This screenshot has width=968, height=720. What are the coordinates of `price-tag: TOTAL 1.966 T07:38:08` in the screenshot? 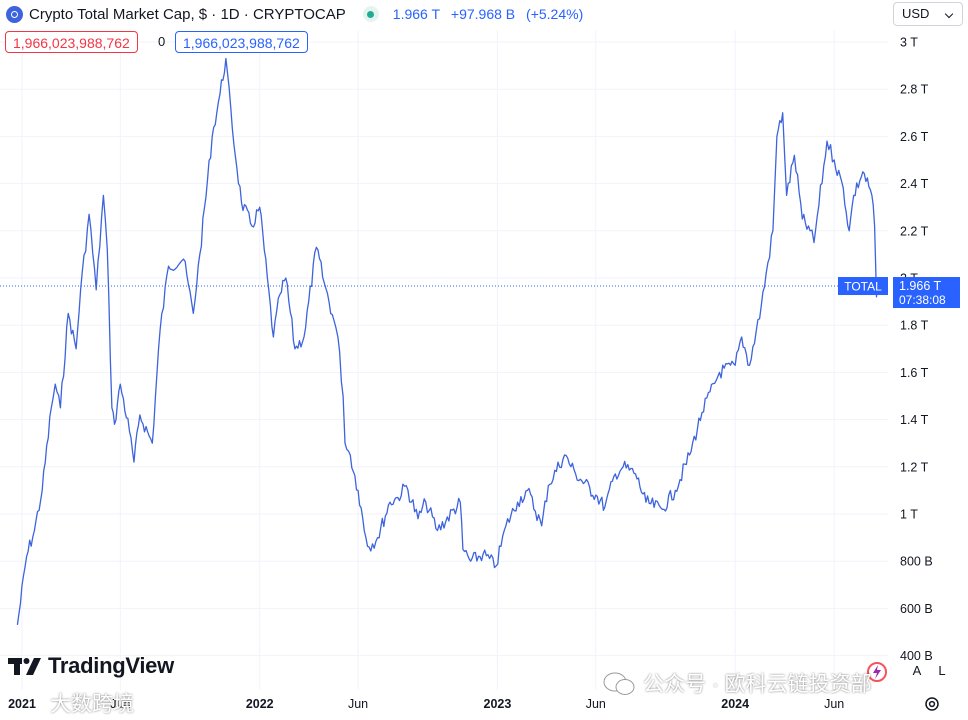 It's located at (899, 293).